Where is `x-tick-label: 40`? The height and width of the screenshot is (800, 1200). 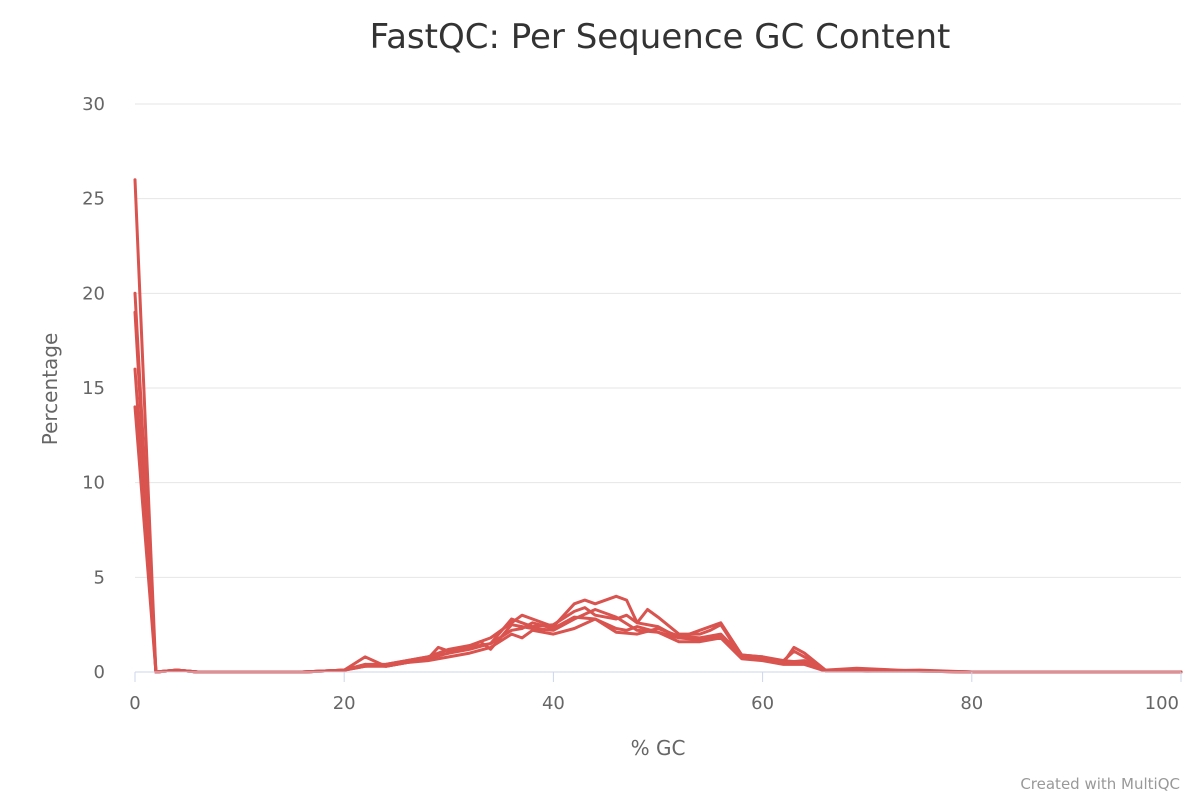 x-tick-label: 40 is located at coordinates (553, 703).